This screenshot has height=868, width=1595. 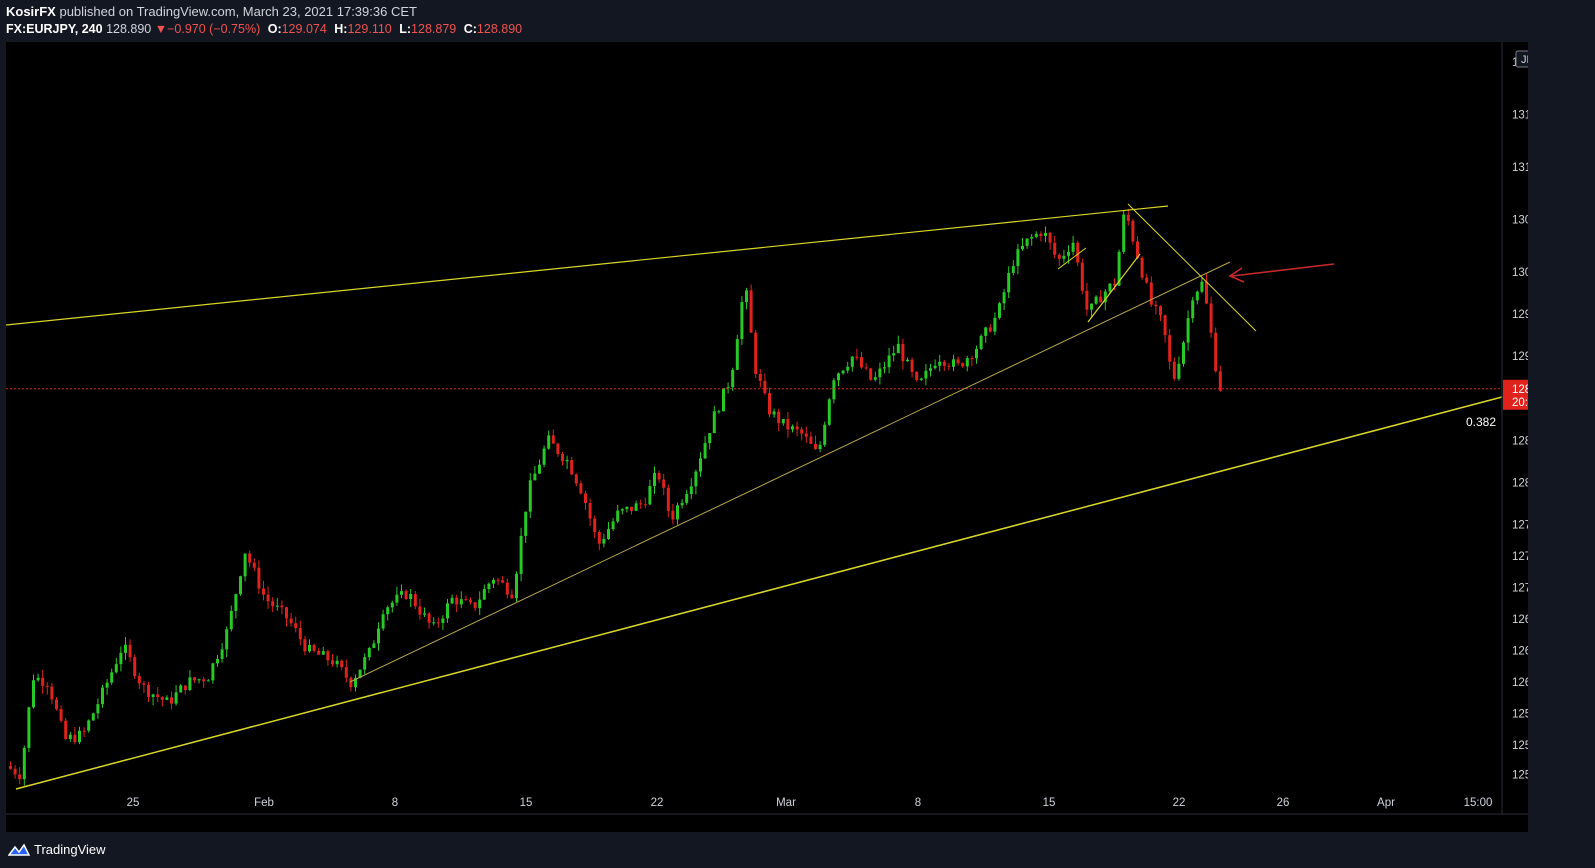 What do you see at coordinates (1049, 803) in the screenshot?
I see `time-tick-label: 15` at bounding box center [1049, 803].